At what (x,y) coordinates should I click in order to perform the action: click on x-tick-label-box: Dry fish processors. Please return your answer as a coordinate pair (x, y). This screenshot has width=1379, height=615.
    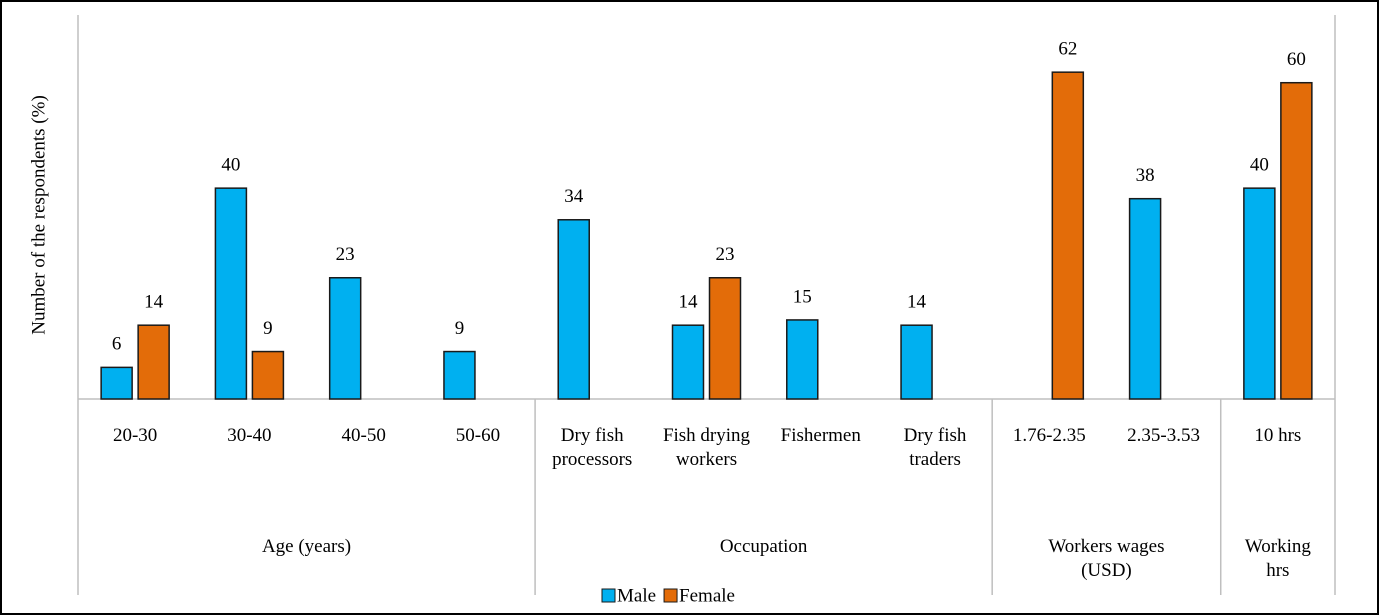
    Looking at the image, I should click on (592, 447).